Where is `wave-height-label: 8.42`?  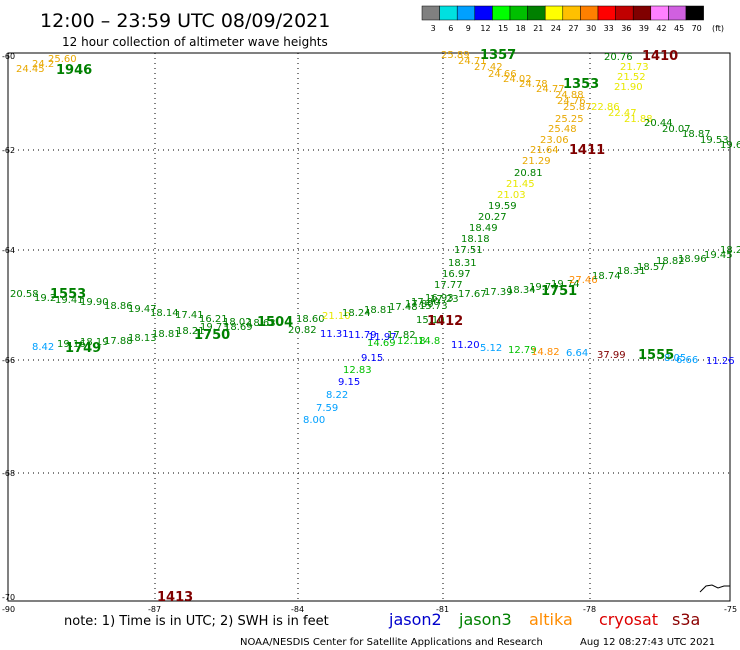
wave-height-label: 8.42 is located at coordinates (43, 347).